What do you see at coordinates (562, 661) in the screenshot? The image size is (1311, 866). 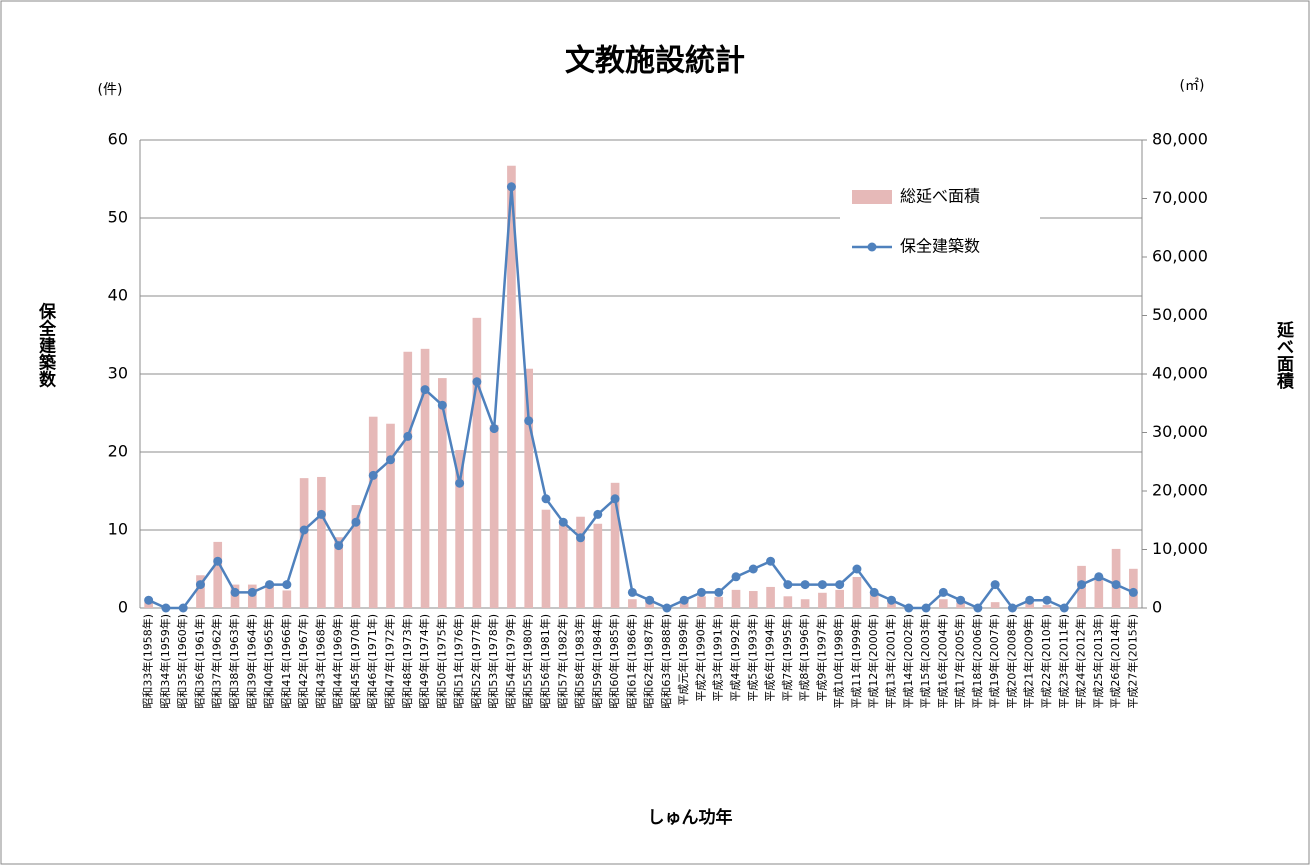 I see `x-tick-label: 昭和57年(1982年)` at bounding box center [562, 661].